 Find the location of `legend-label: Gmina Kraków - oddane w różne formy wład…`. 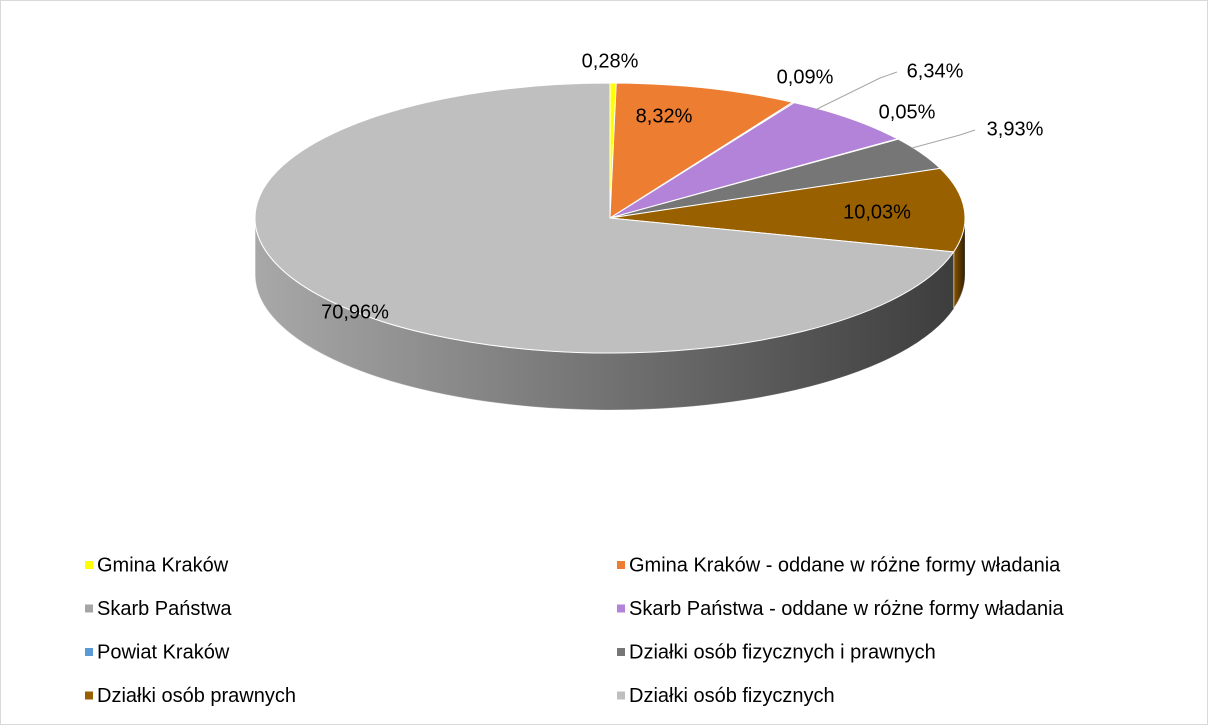

legend-label: Gmina Kraków - oddane w różne formy wład… is located at coordinates (845, 565).